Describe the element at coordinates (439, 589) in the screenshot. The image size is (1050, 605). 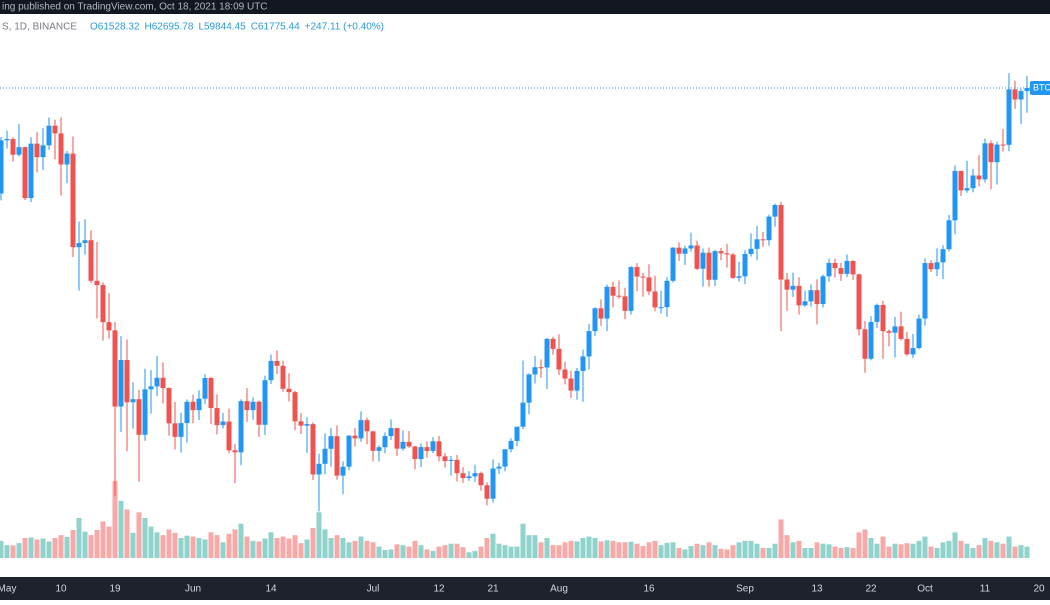
I see `x-tick-label: 12` at that location.